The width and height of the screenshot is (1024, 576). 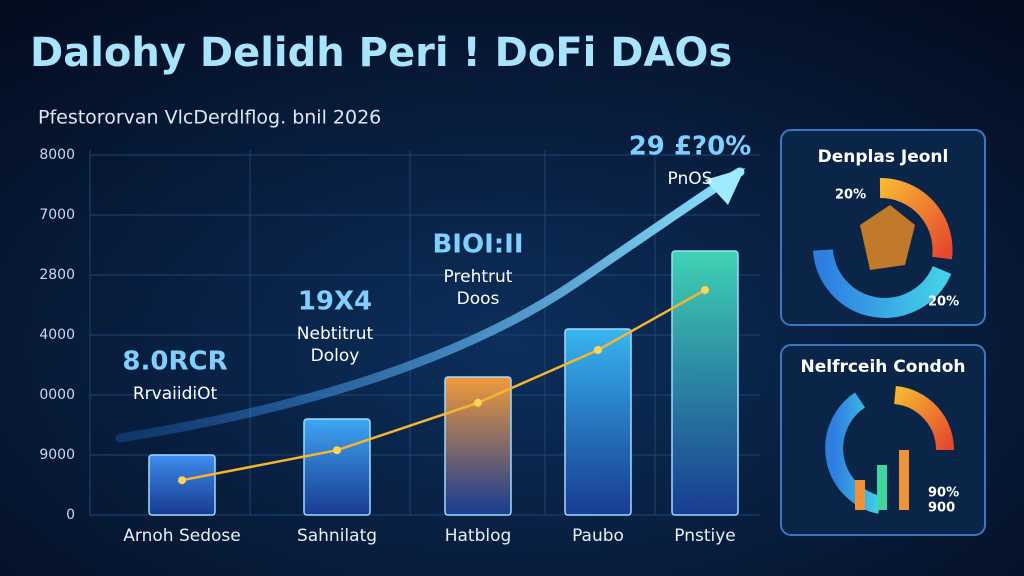 I want to click on y-tick-label: 4000, so click(x=57, y=335).